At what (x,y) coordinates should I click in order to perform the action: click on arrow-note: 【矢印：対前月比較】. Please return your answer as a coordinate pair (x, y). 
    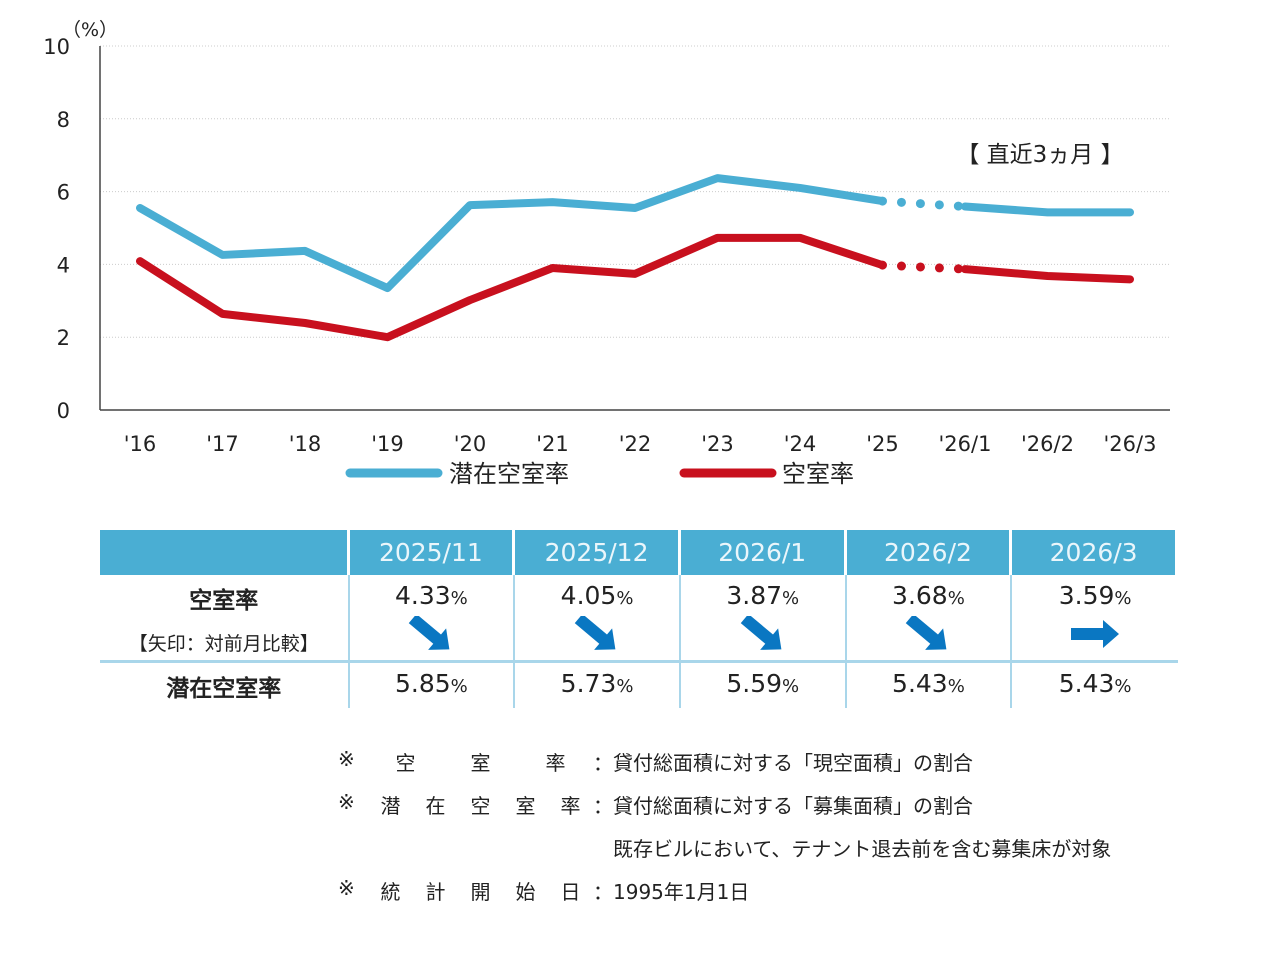
    Looking at the image, I should click on (223, 644).